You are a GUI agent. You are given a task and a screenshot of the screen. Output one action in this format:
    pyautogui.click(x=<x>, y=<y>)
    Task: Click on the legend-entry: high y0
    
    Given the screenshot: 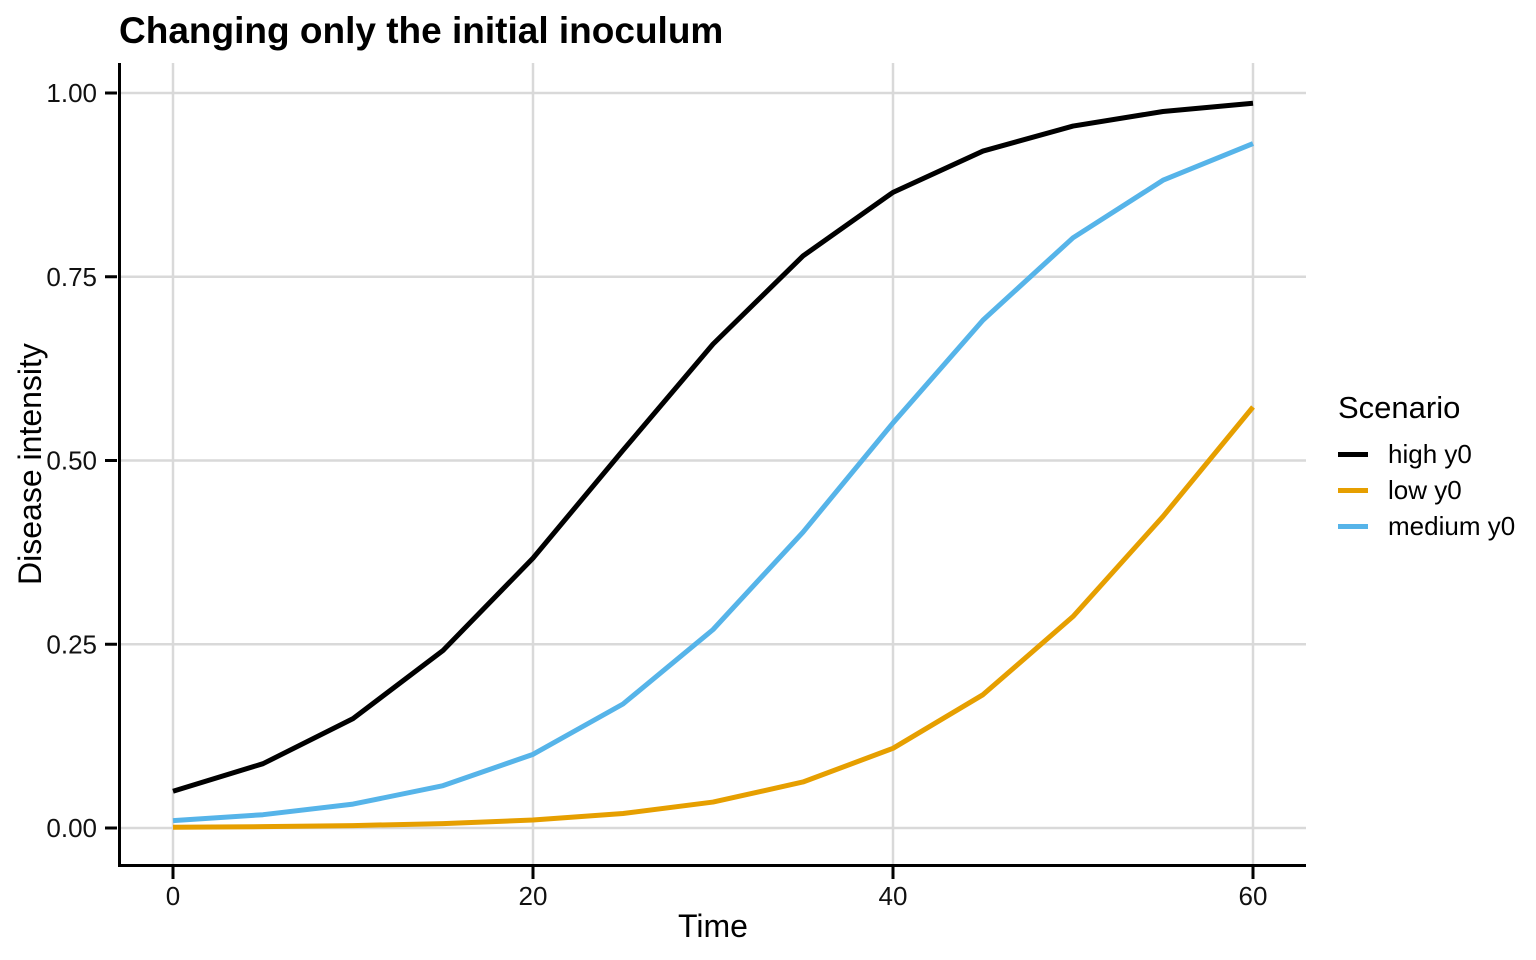 What is the action you would take?
    pyautogui.click(x=1426, y=454)
    